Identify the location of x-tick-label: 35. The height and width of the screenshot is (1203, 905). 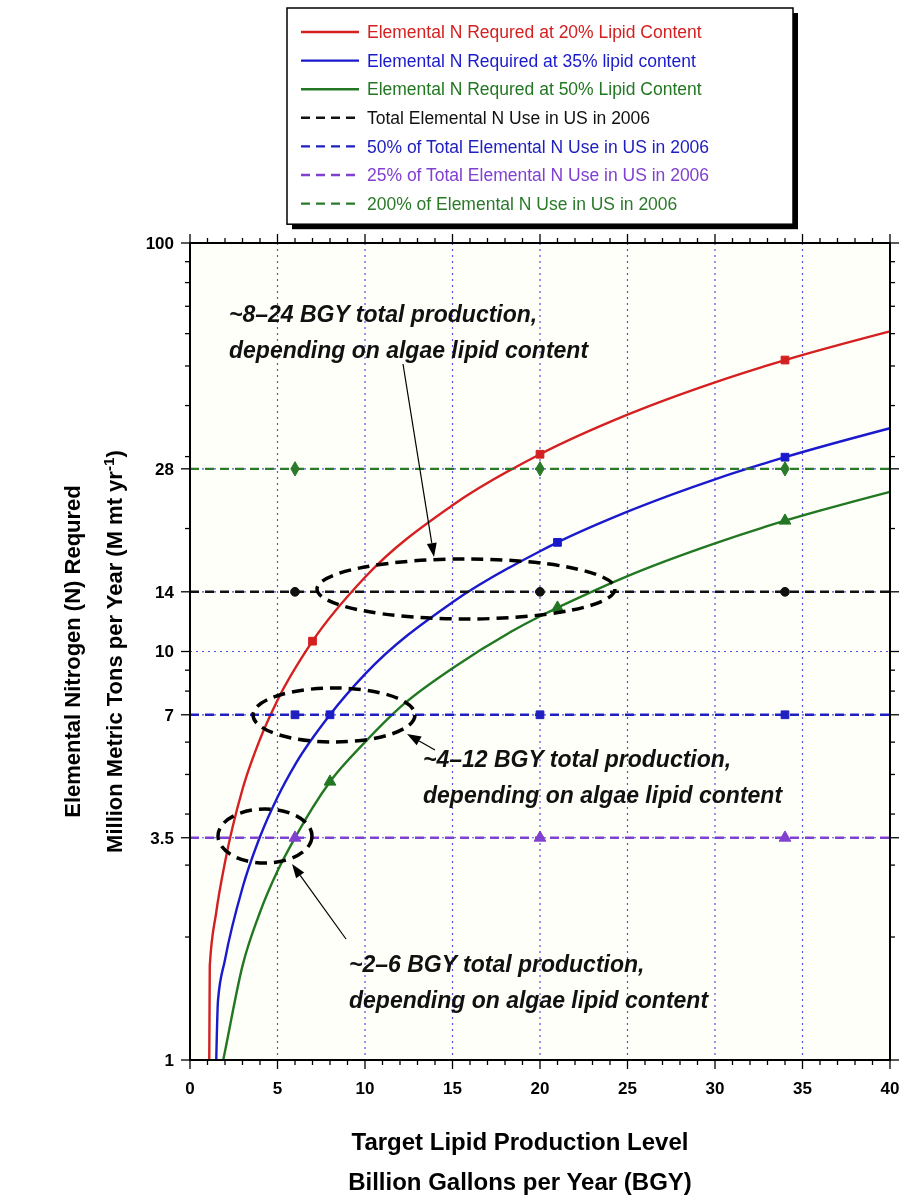
(802, 1088).